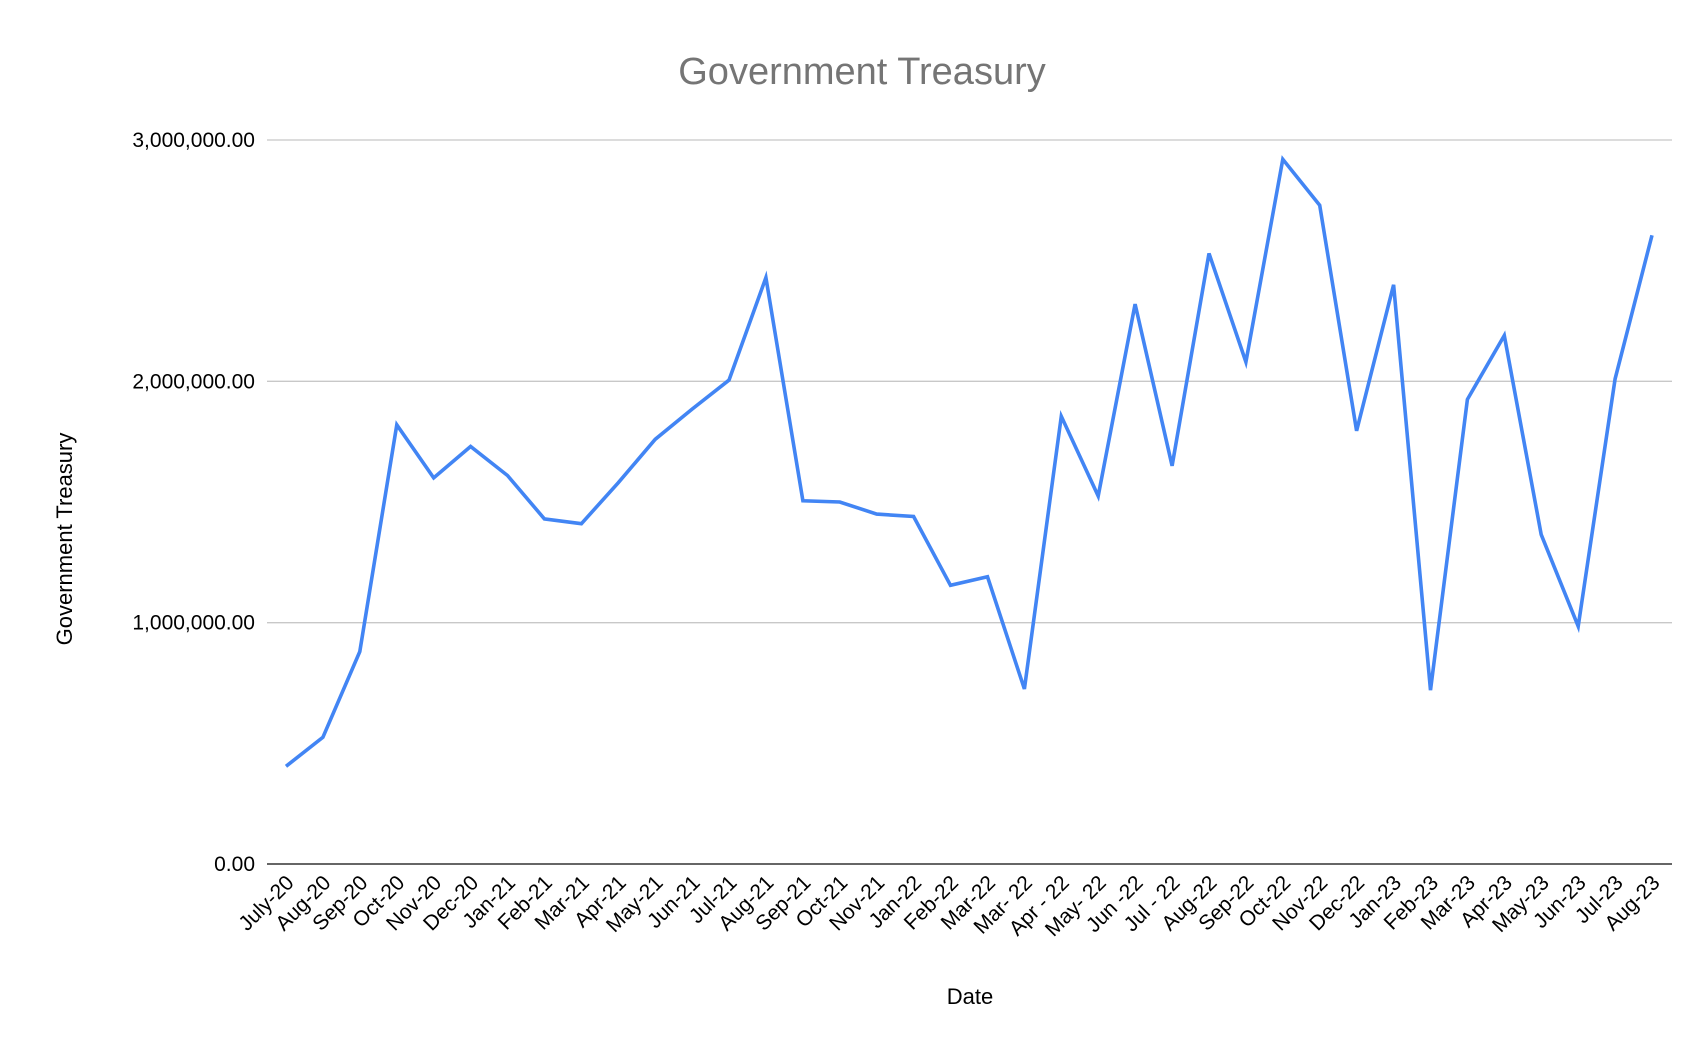 This screenshot has height=1052, width=1708. I want to click on x-axis-title: Date, so click(970, 996).